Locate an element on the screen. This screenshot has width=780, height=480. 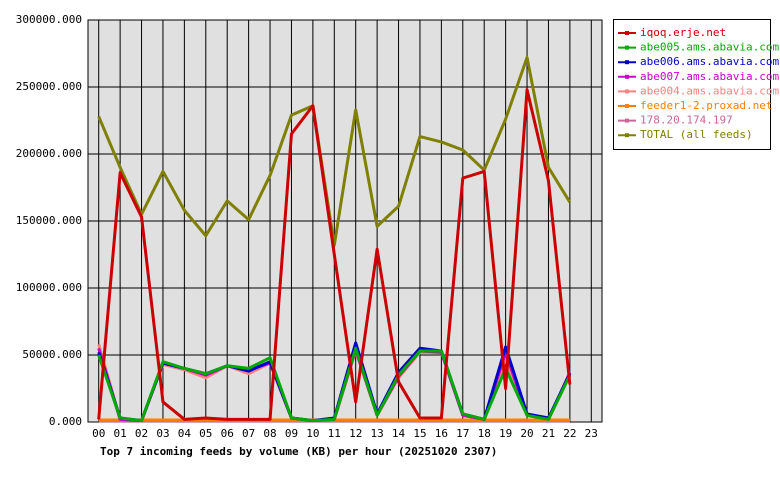
x-tick-label: 17 is located at coordinates (462, 433).